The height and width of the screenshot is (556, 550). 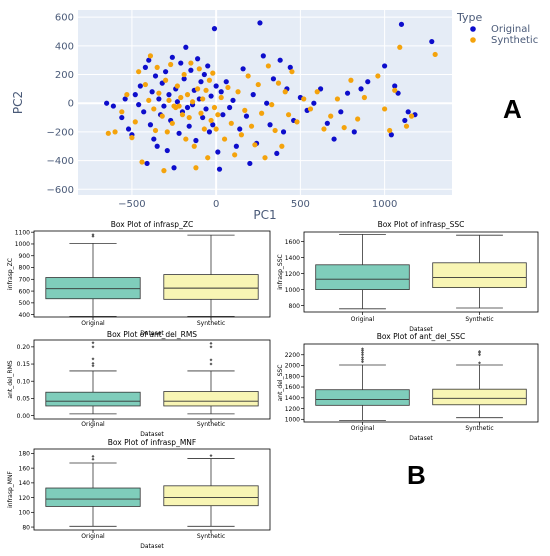 I want to click on box-synthetic, so click(x=479, y=271).